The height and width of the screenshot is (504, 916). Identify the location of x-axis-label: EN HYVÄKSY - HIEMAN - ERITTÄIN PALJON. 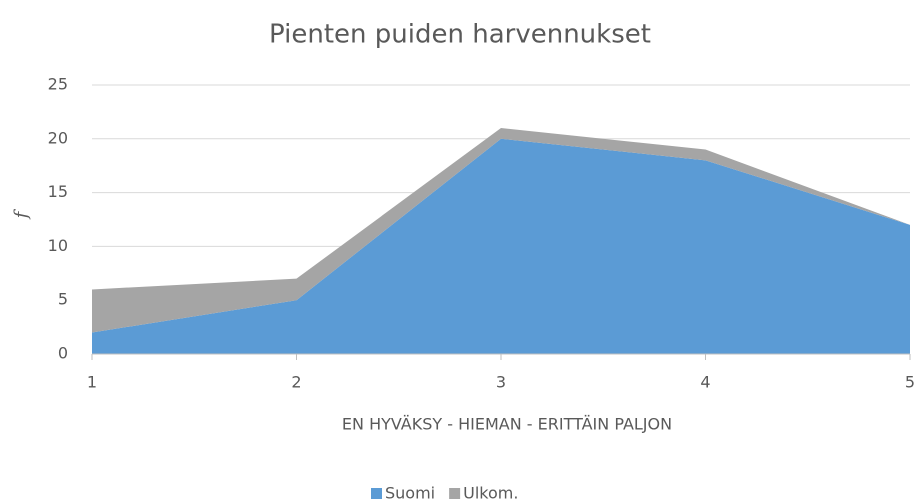
(507, 424).